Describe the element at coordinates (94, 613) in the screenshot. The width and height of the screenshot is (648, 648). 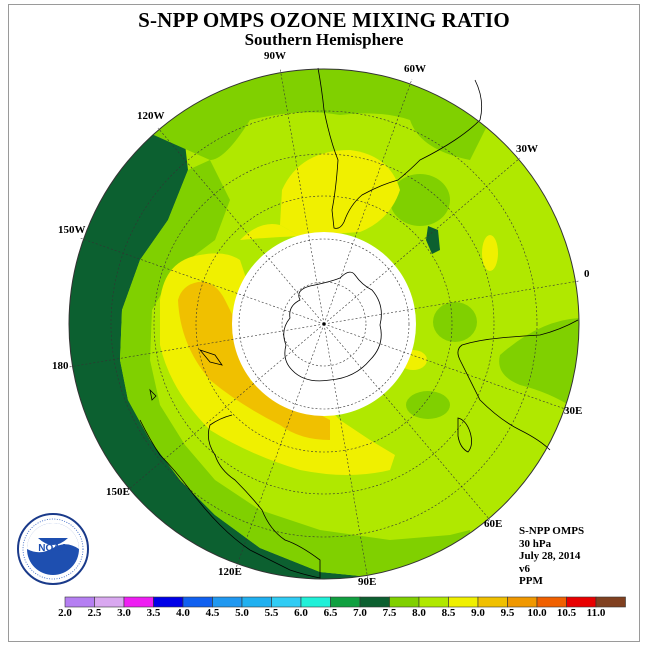
I see `colorbar-tick-label: 2.5` at that location.